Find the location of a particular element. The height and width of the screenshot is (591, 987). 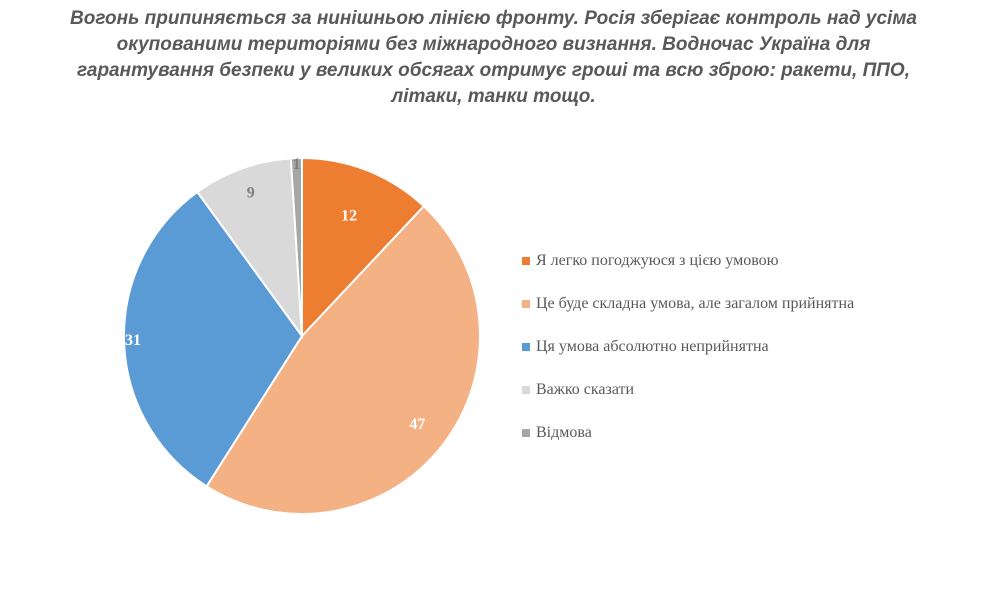

legend-item-easily-agree: Я легко погоджуюся з цією умовою is located at coordinates (688, 260).